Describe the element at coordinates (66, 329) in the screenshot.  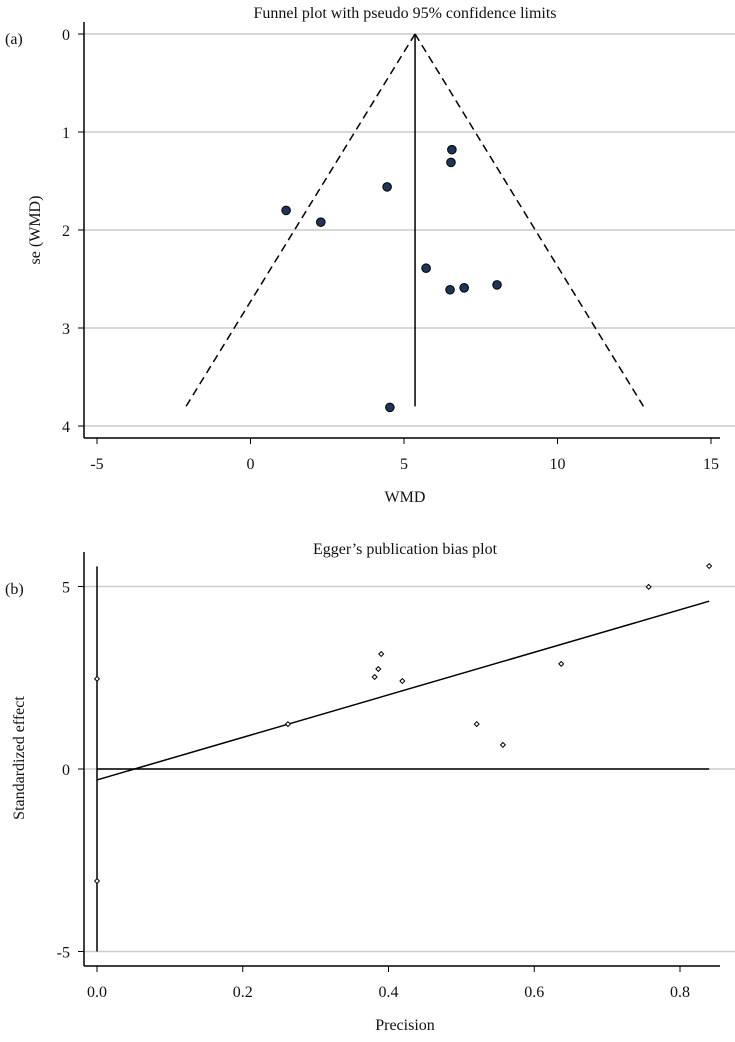
I see `y-tick-label: 3` at that location.